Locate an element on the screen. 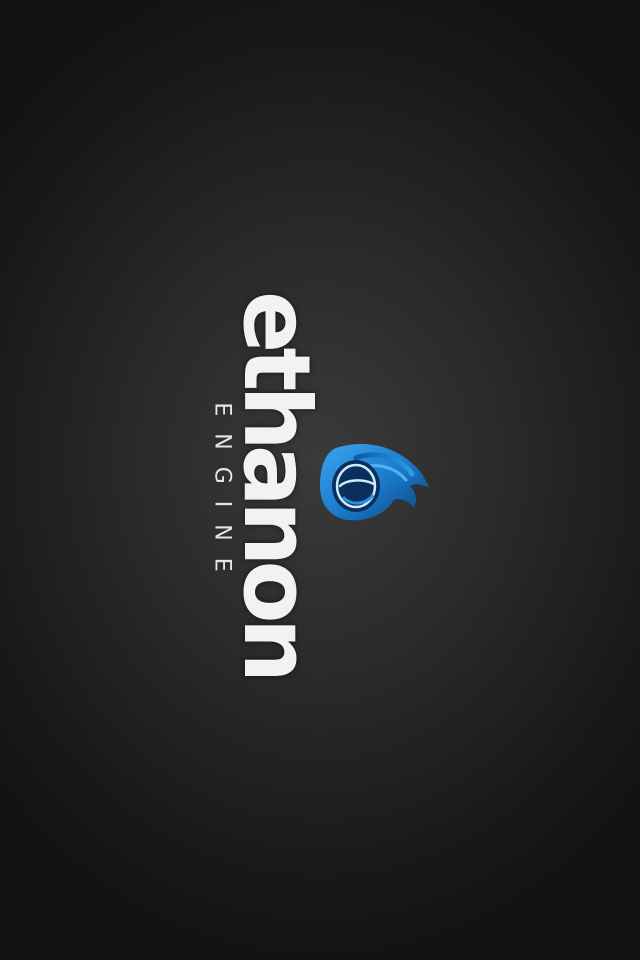 The image size is (640, 960). blue-flame-e-icon is located at coordinates (374, 482).